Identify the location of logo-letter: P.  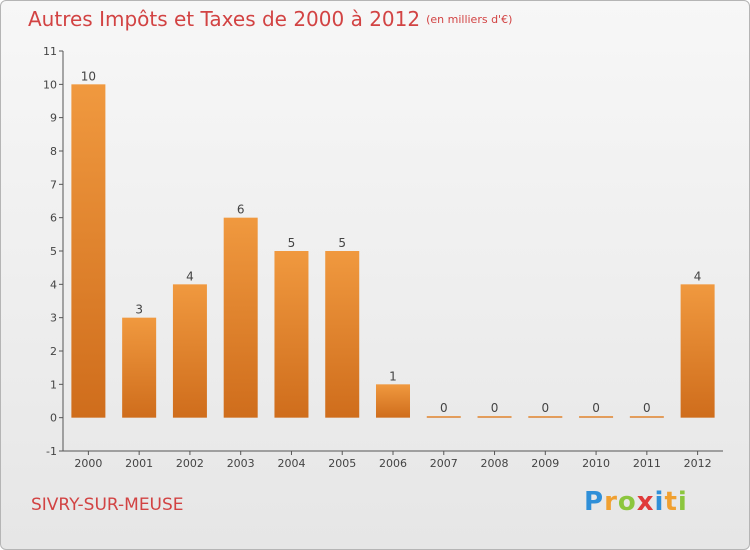
(594, 502).